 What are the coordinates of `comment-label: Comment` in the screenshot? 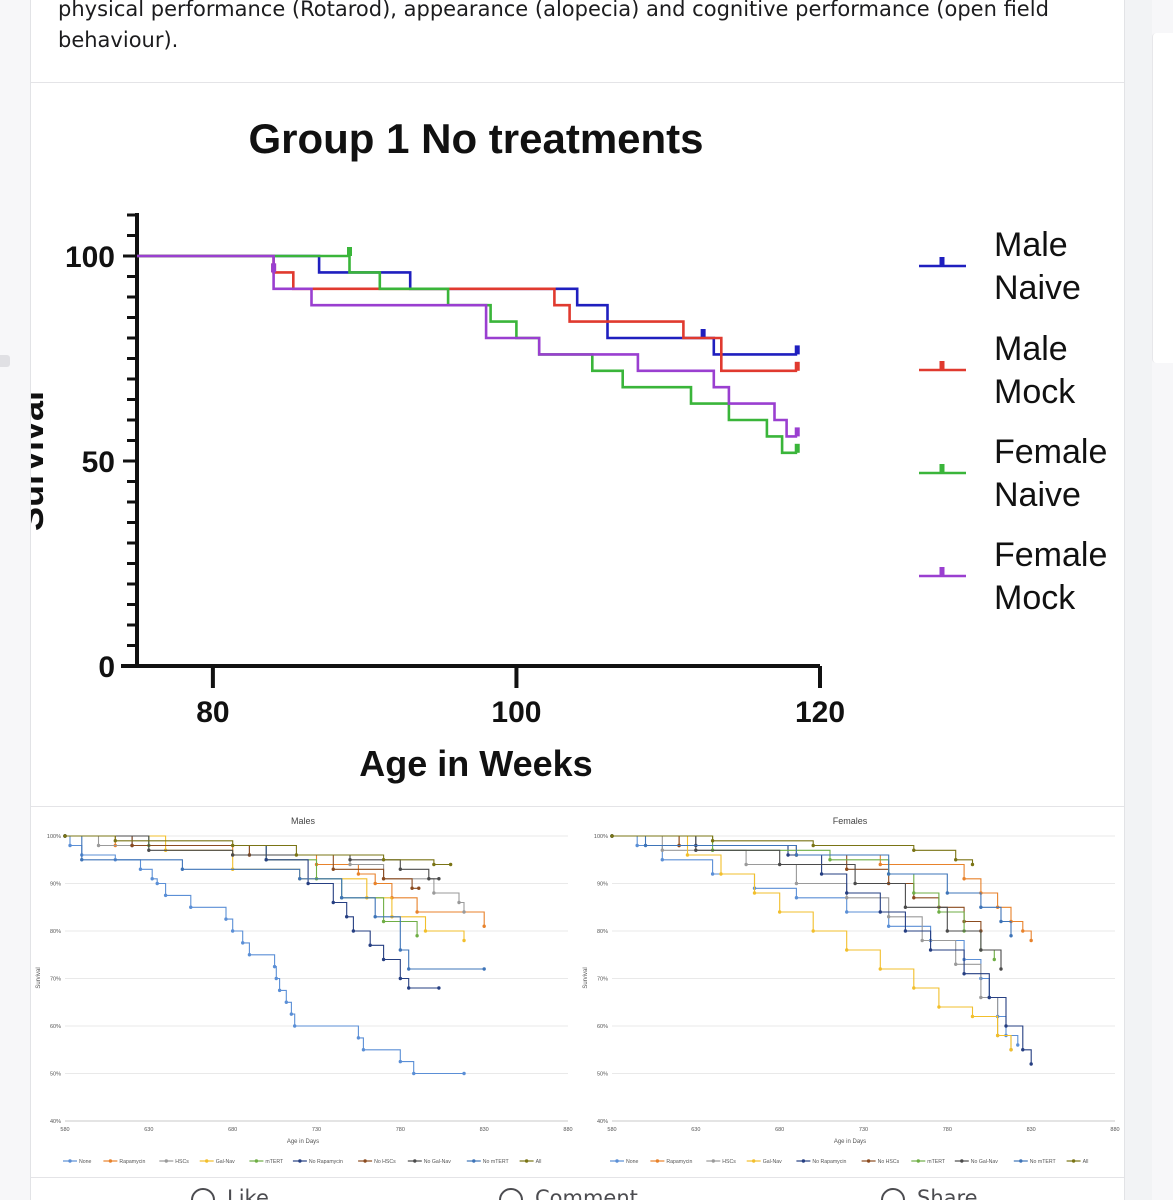 It's located at (586, 1193).